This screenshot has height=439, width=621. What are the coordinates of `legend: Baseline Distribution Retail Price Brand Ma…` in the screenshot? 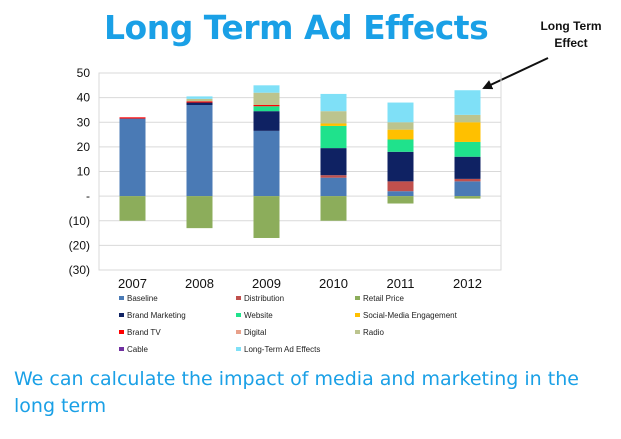 It's located at (288, 324).